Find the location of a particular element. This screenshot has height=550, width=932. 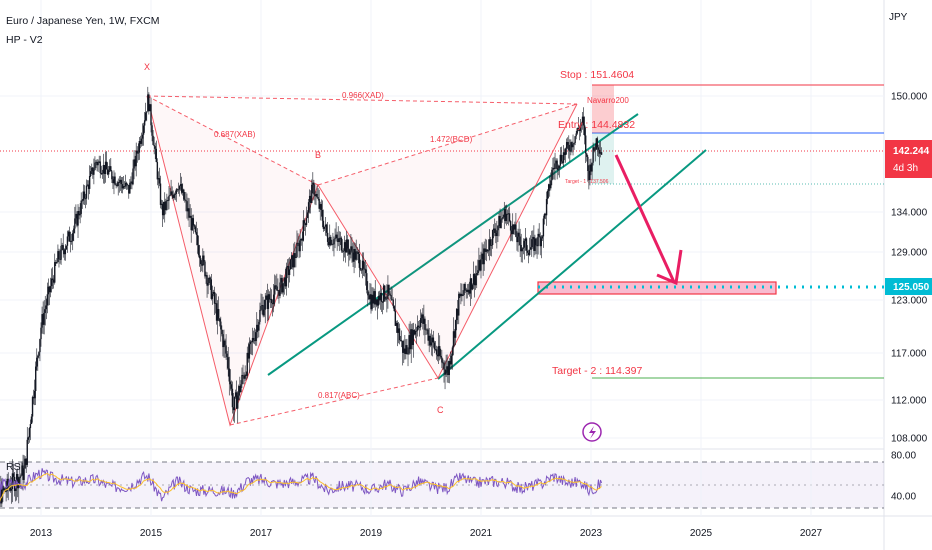

lightning-icon is located at coordinates (592, 432).